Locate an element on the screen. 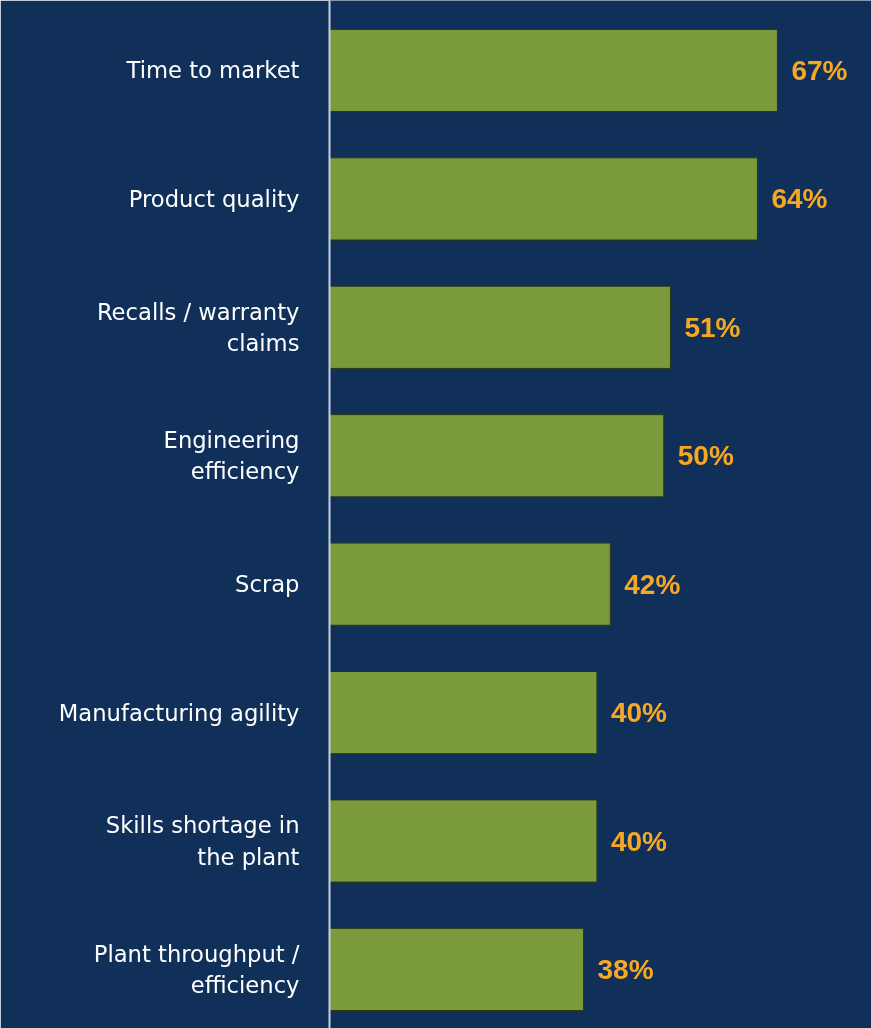  y-tick-label: Manufacturing agility is located at coordinates (179, 712).